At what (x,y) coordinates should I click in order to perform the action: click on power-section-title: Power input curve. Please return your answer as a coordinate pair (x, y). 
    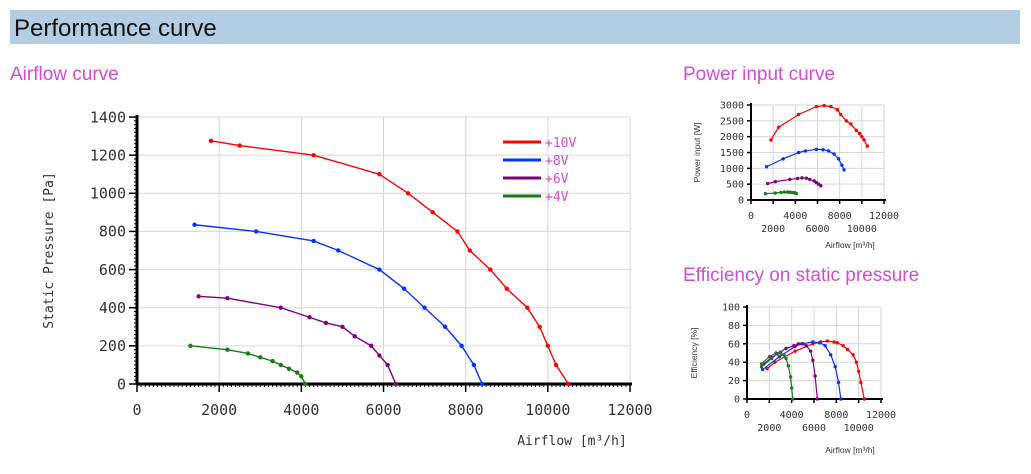
    Looking at the image, I should click on (759, 74).